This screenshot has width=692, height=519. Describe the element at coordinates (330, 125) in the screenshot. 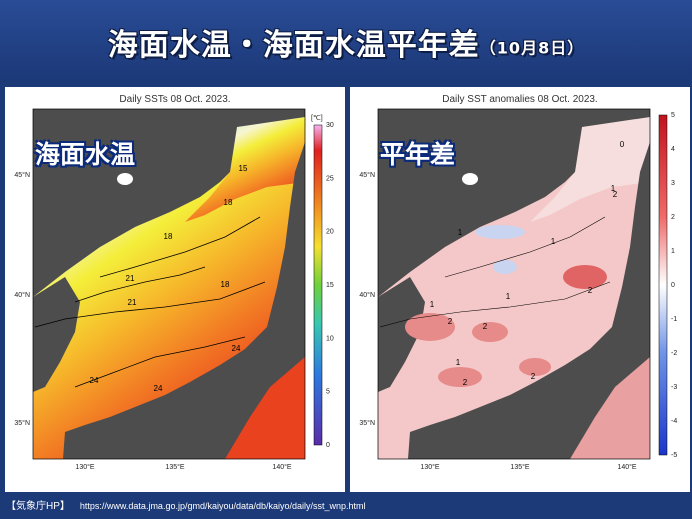

I see `colorbar-tick-label: 30` at that location.